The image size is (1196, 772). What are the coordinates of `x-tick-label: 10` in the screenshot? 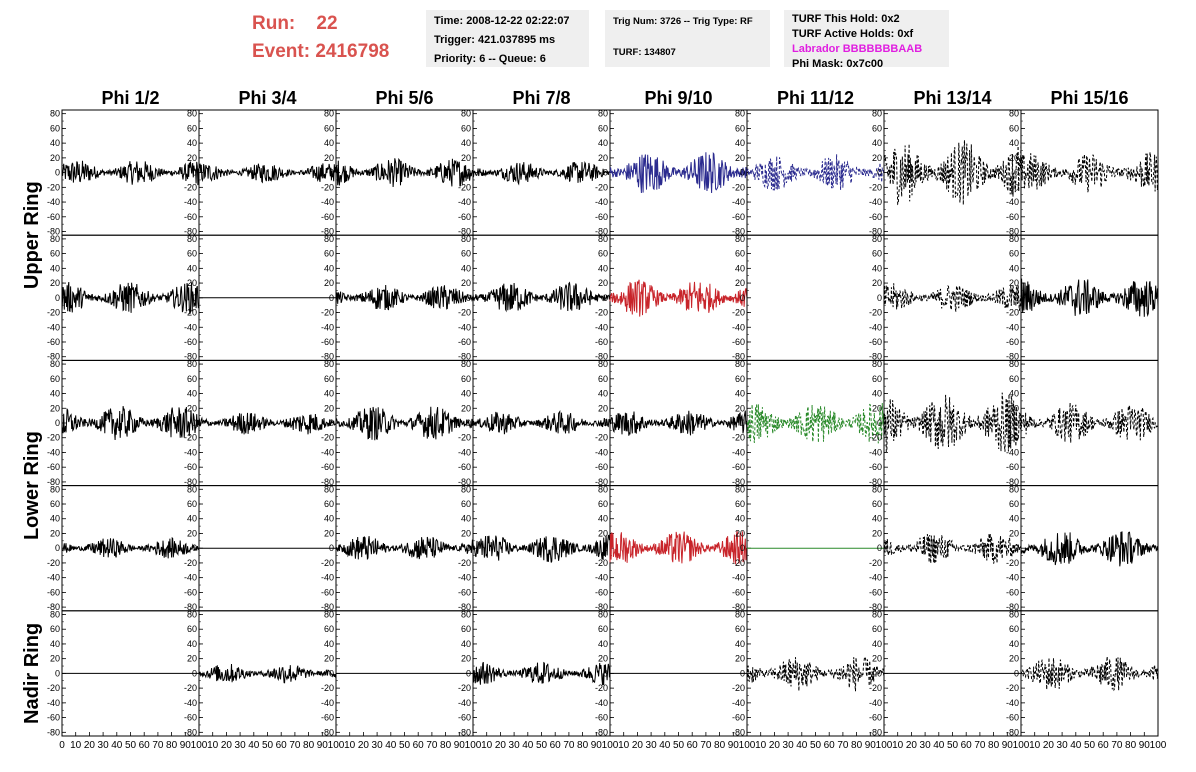 It's located at (898, 745).